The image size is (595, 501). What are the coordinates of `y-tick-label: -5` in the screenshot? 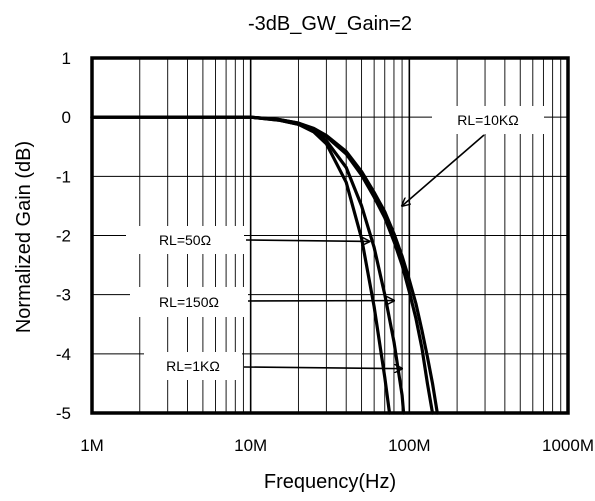 It's located at (63, 413).